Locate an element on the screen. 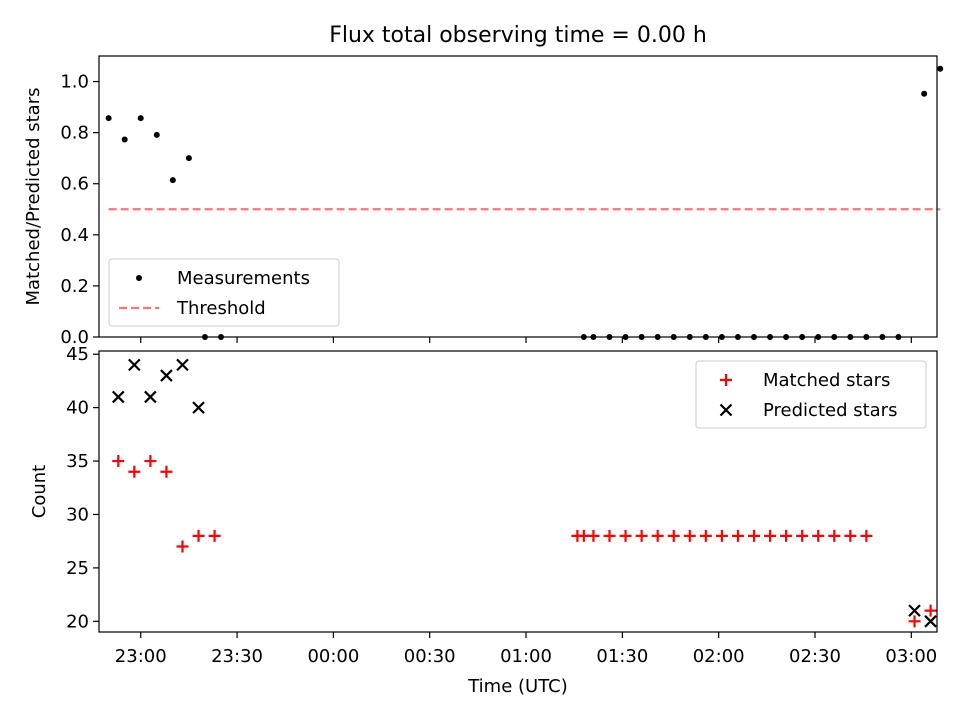  legend: Measurements Threshold is located at coordinates (224, 292).